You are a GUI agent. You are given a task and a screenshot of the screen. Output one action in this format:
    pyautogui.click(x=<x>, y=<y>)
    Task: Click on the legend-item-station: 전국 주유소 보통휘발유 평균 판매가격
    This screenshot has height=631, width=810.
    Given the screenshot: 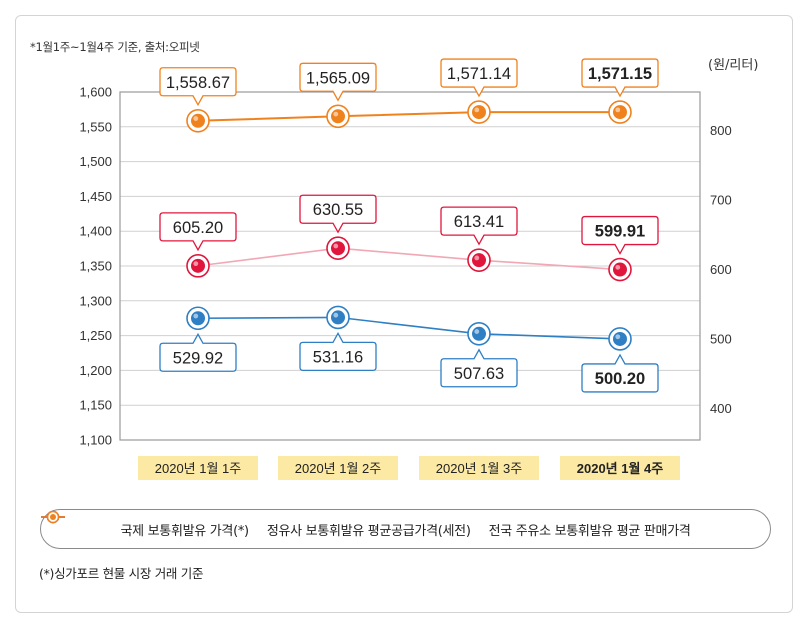 What is the action you would take?
    pyautogui.click(x=366, y=524)
    